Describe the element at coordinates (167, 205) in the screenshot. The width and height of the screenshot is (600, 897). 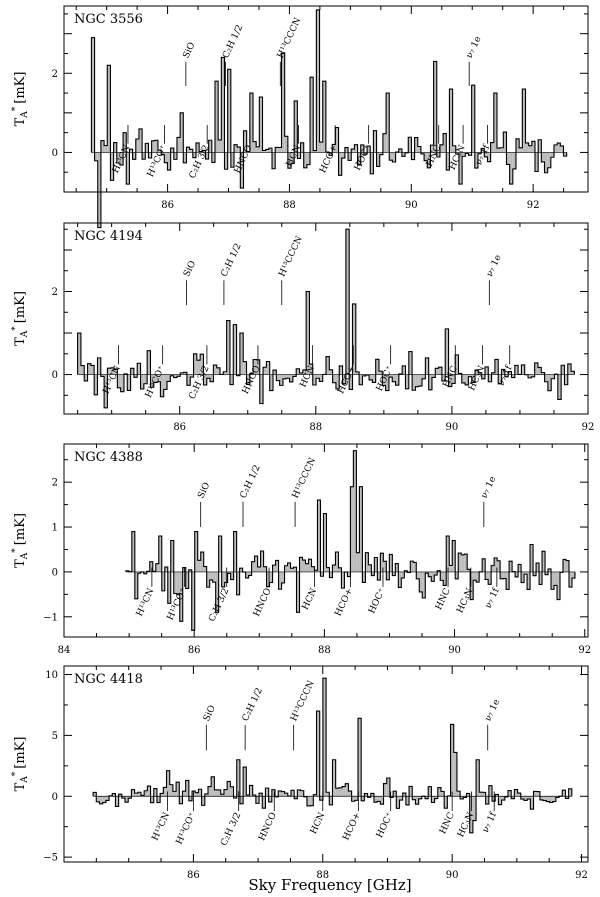
I see `x-tick-label: 86` at that location.